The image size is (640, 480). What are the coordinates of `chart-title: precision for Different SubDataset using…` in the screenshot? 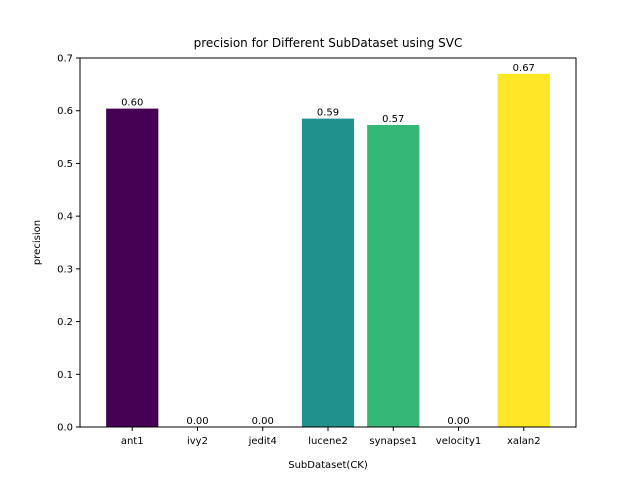 It's located at (328, 43).